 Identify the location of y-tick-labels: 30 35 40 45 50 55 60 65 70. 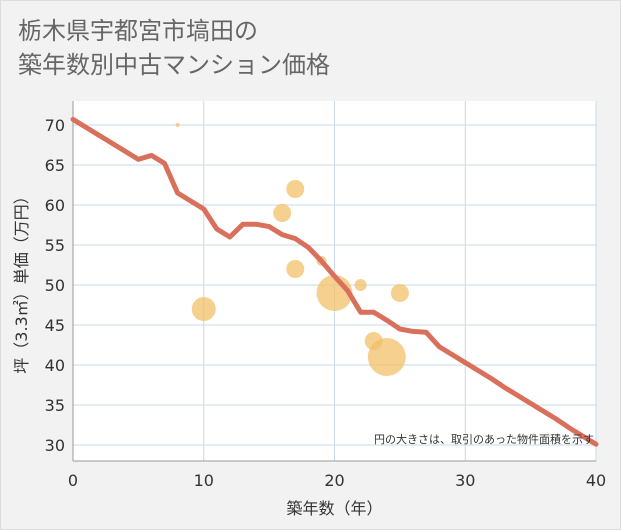
(55, 285).